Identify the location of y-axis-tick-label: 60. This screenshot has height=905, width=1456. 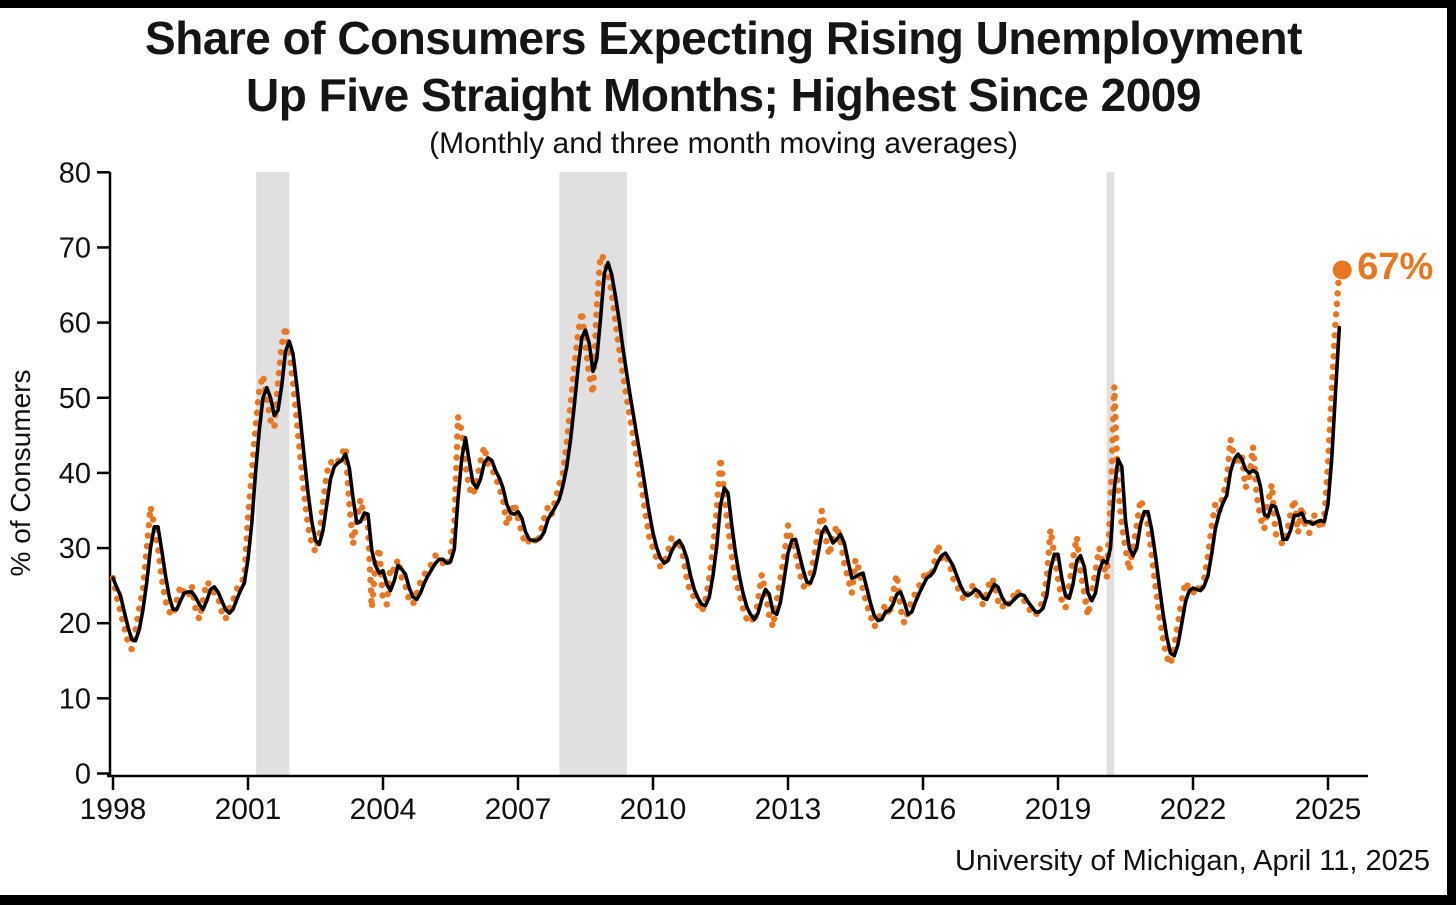
(75, 324).